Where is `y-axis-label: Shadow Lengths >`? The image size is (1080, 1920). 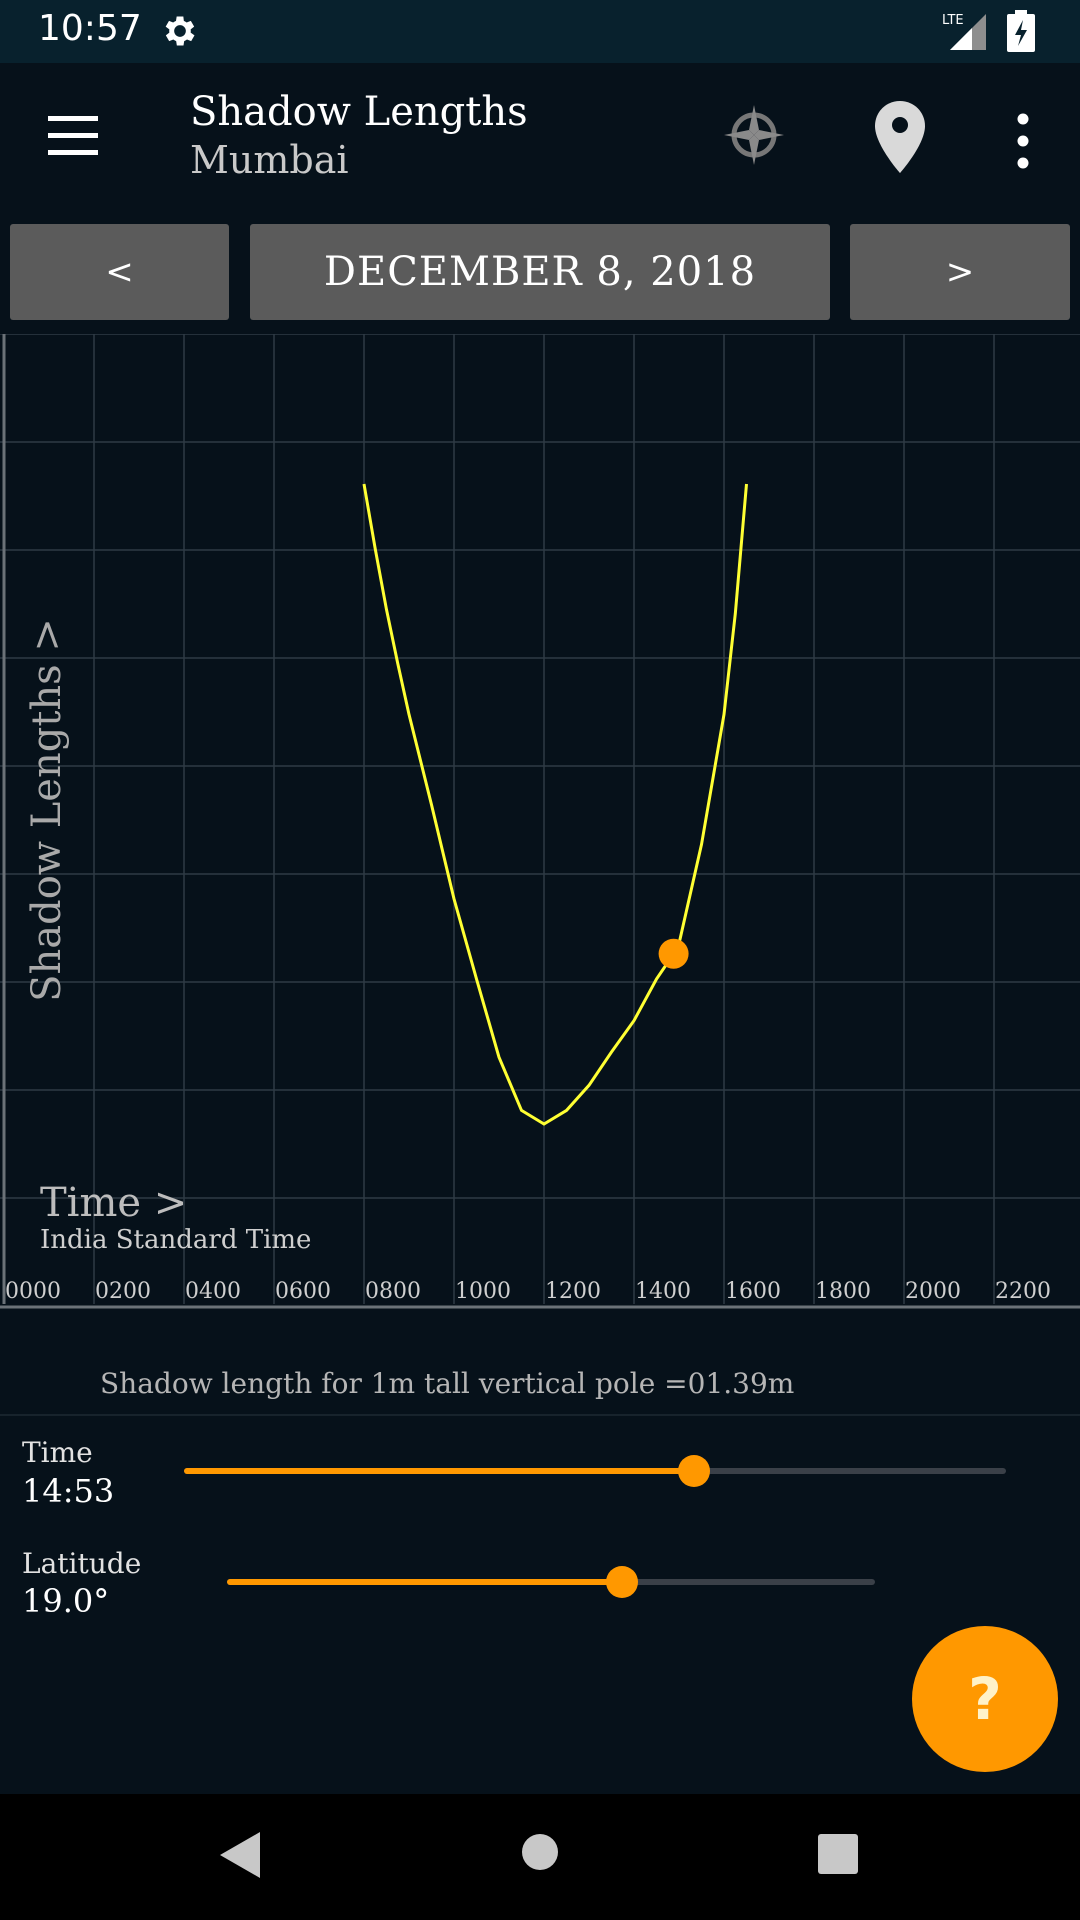 y-axis-label: Shadow Lengths > is located at coordinates (47, 810).